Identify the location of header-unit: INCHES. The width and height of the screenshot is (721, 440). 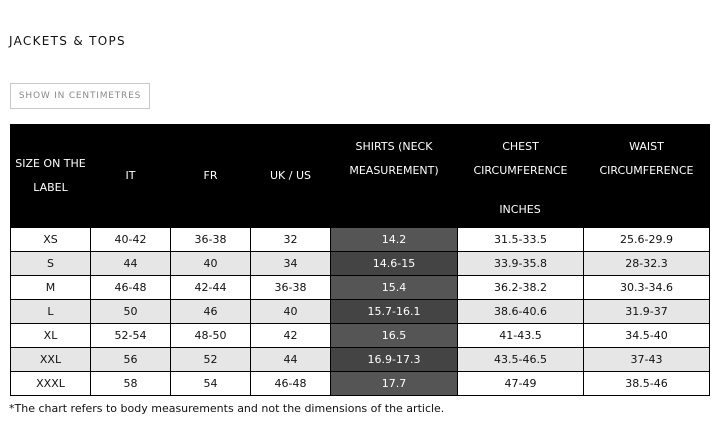
(520, 210).